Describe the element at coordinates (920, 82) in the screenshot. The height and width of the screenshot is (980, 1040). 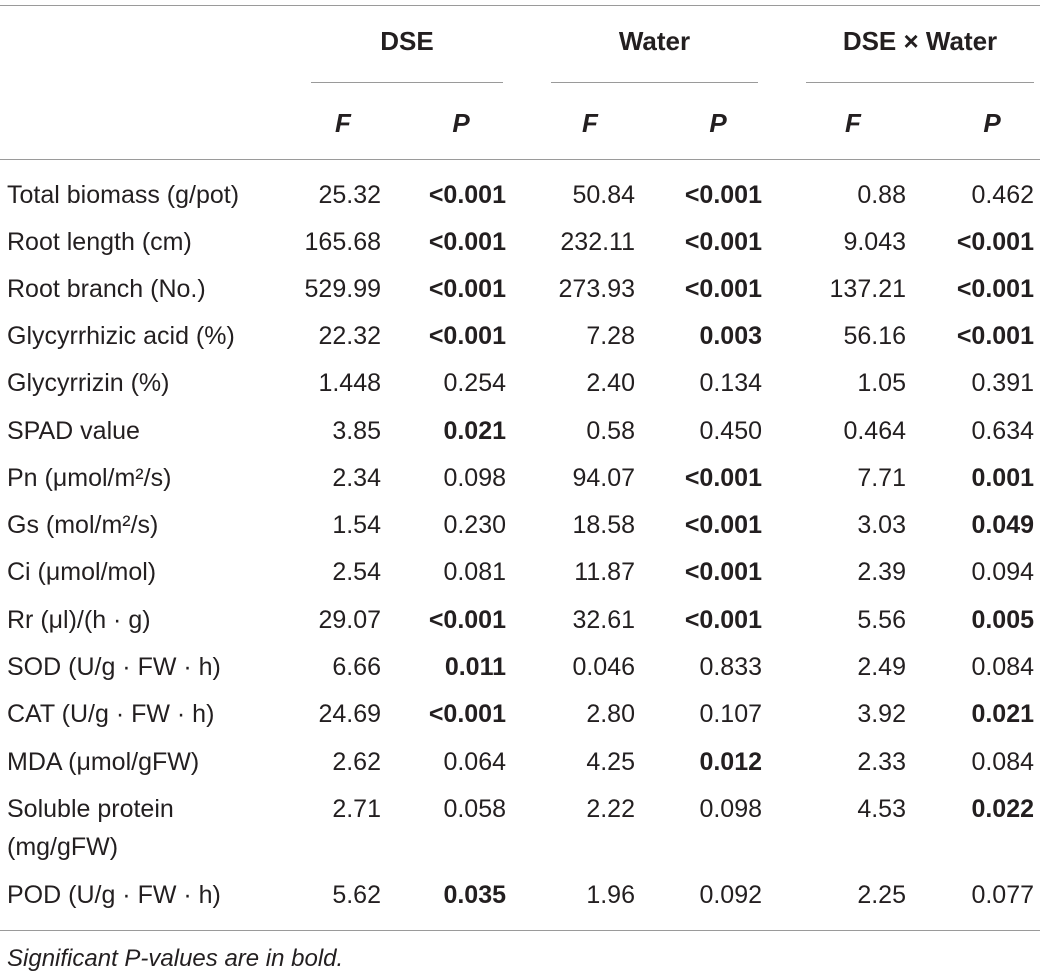
I see `interaction-group-rule` at that location.